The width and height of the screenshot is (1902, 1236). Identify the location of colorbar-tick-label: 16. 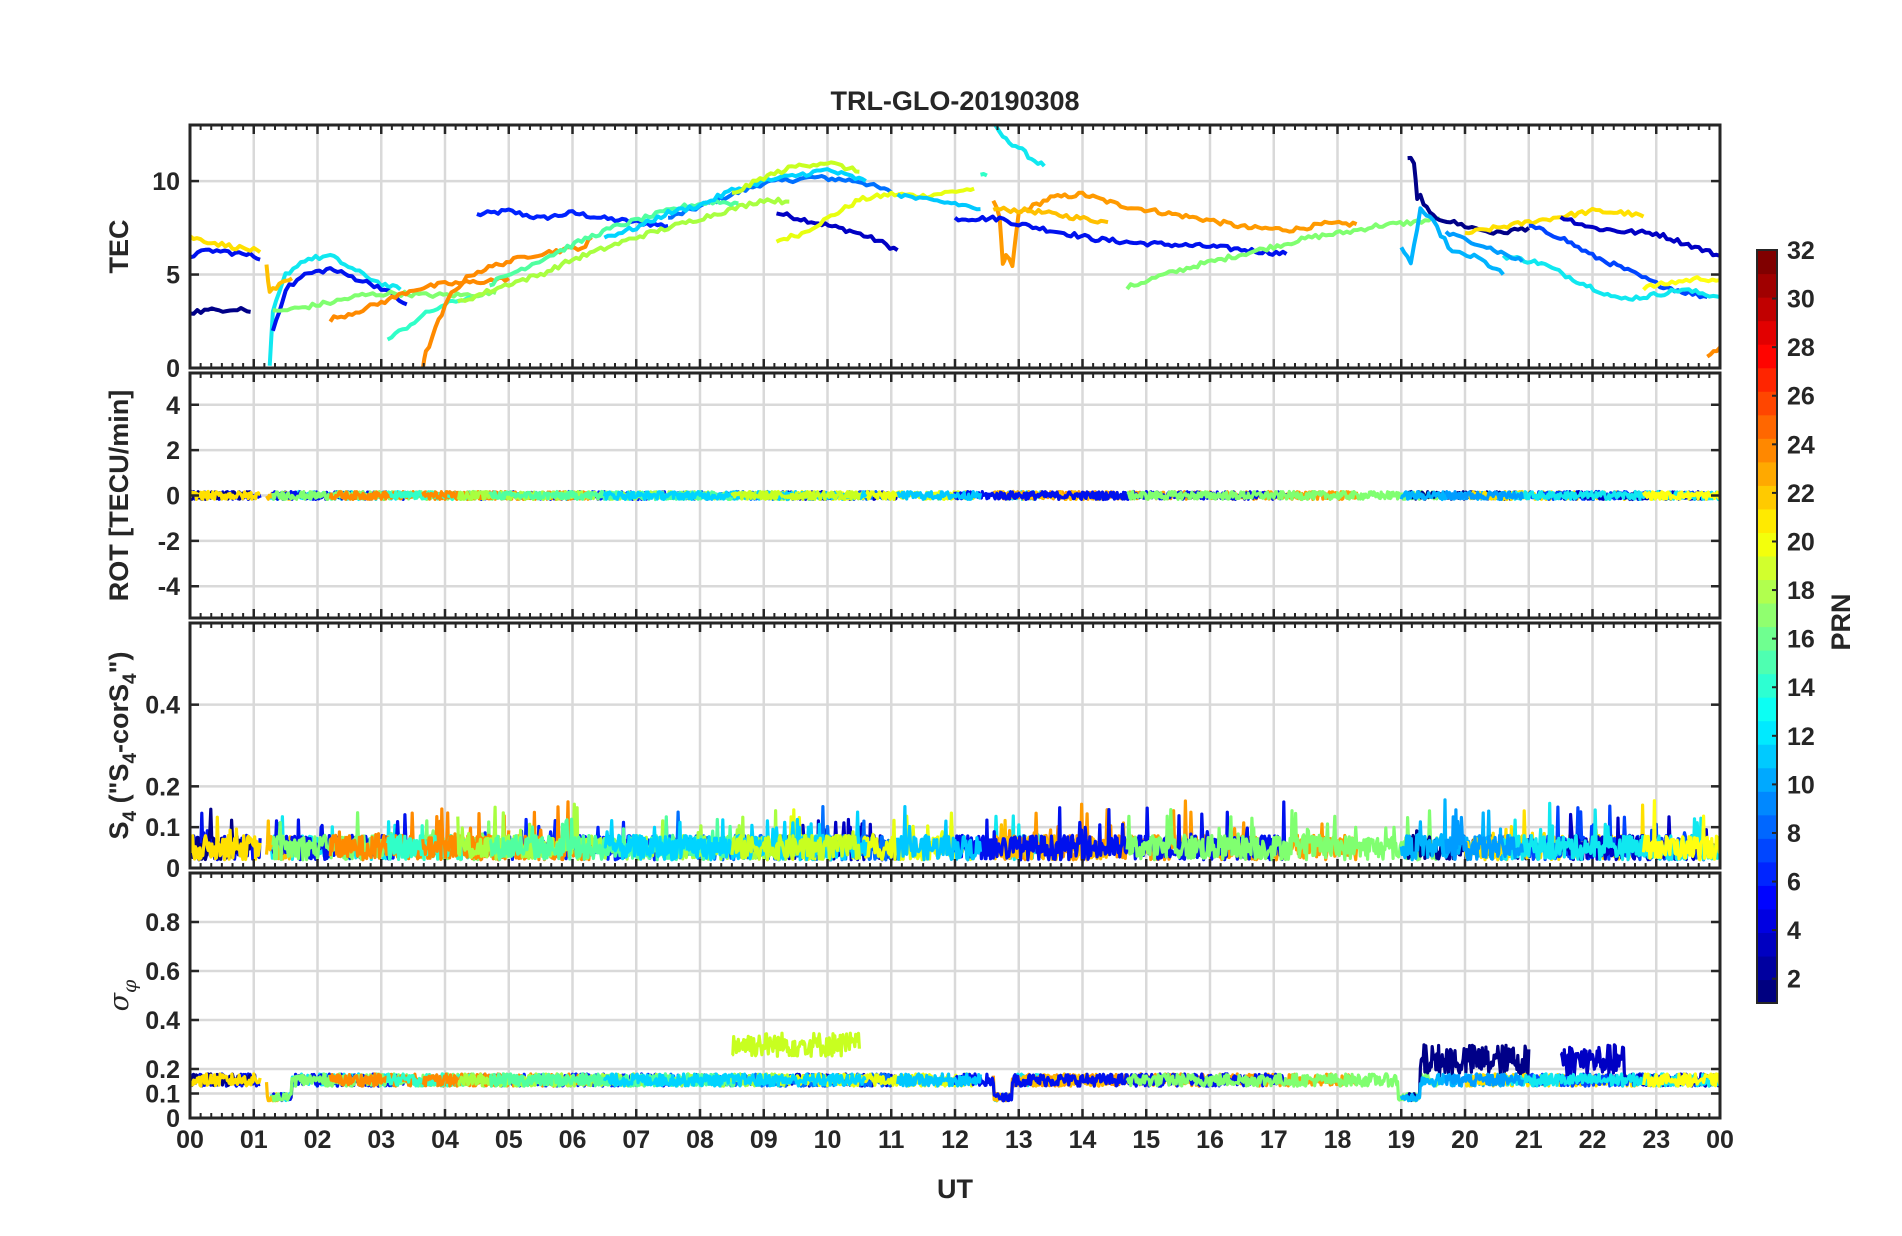
(1801, 640).